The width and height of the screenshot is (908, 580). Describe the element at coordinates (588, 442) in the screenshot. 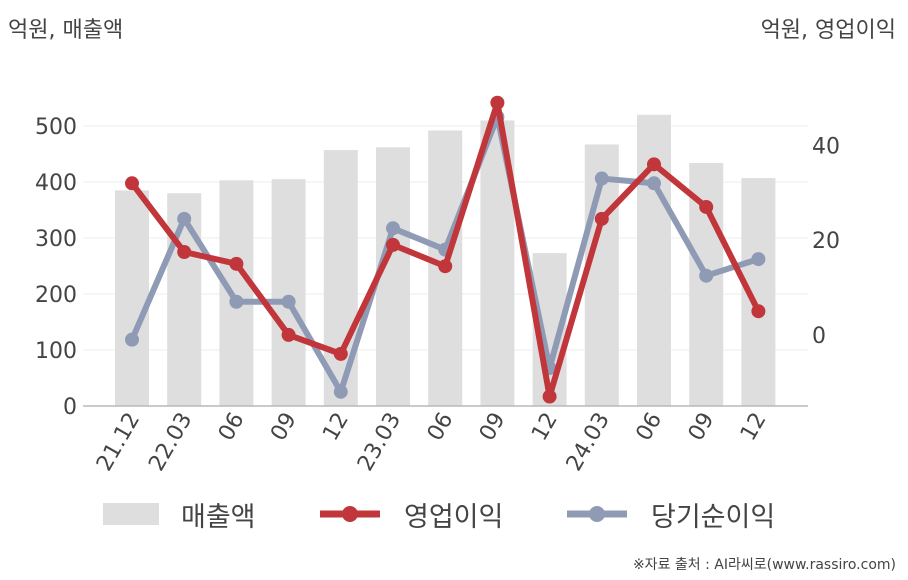

I see `x-tick-label: 24.03` at that location.